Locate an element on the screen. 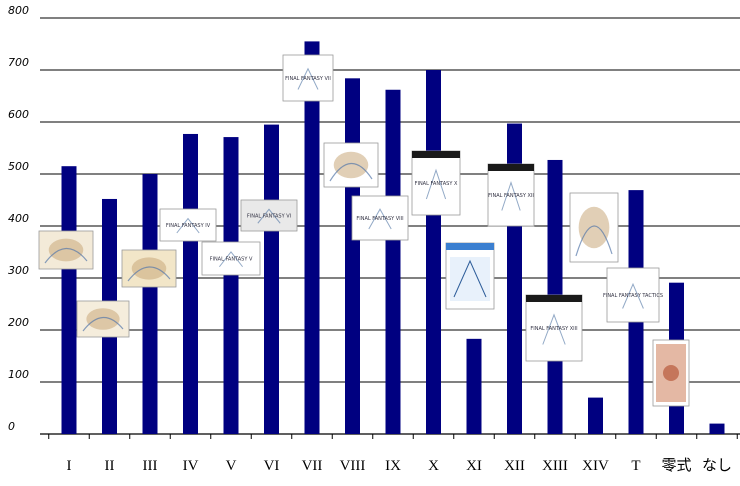 This screenshot has height=486, width=740. x-tick-label: IV is located at coordinates (191, 466).